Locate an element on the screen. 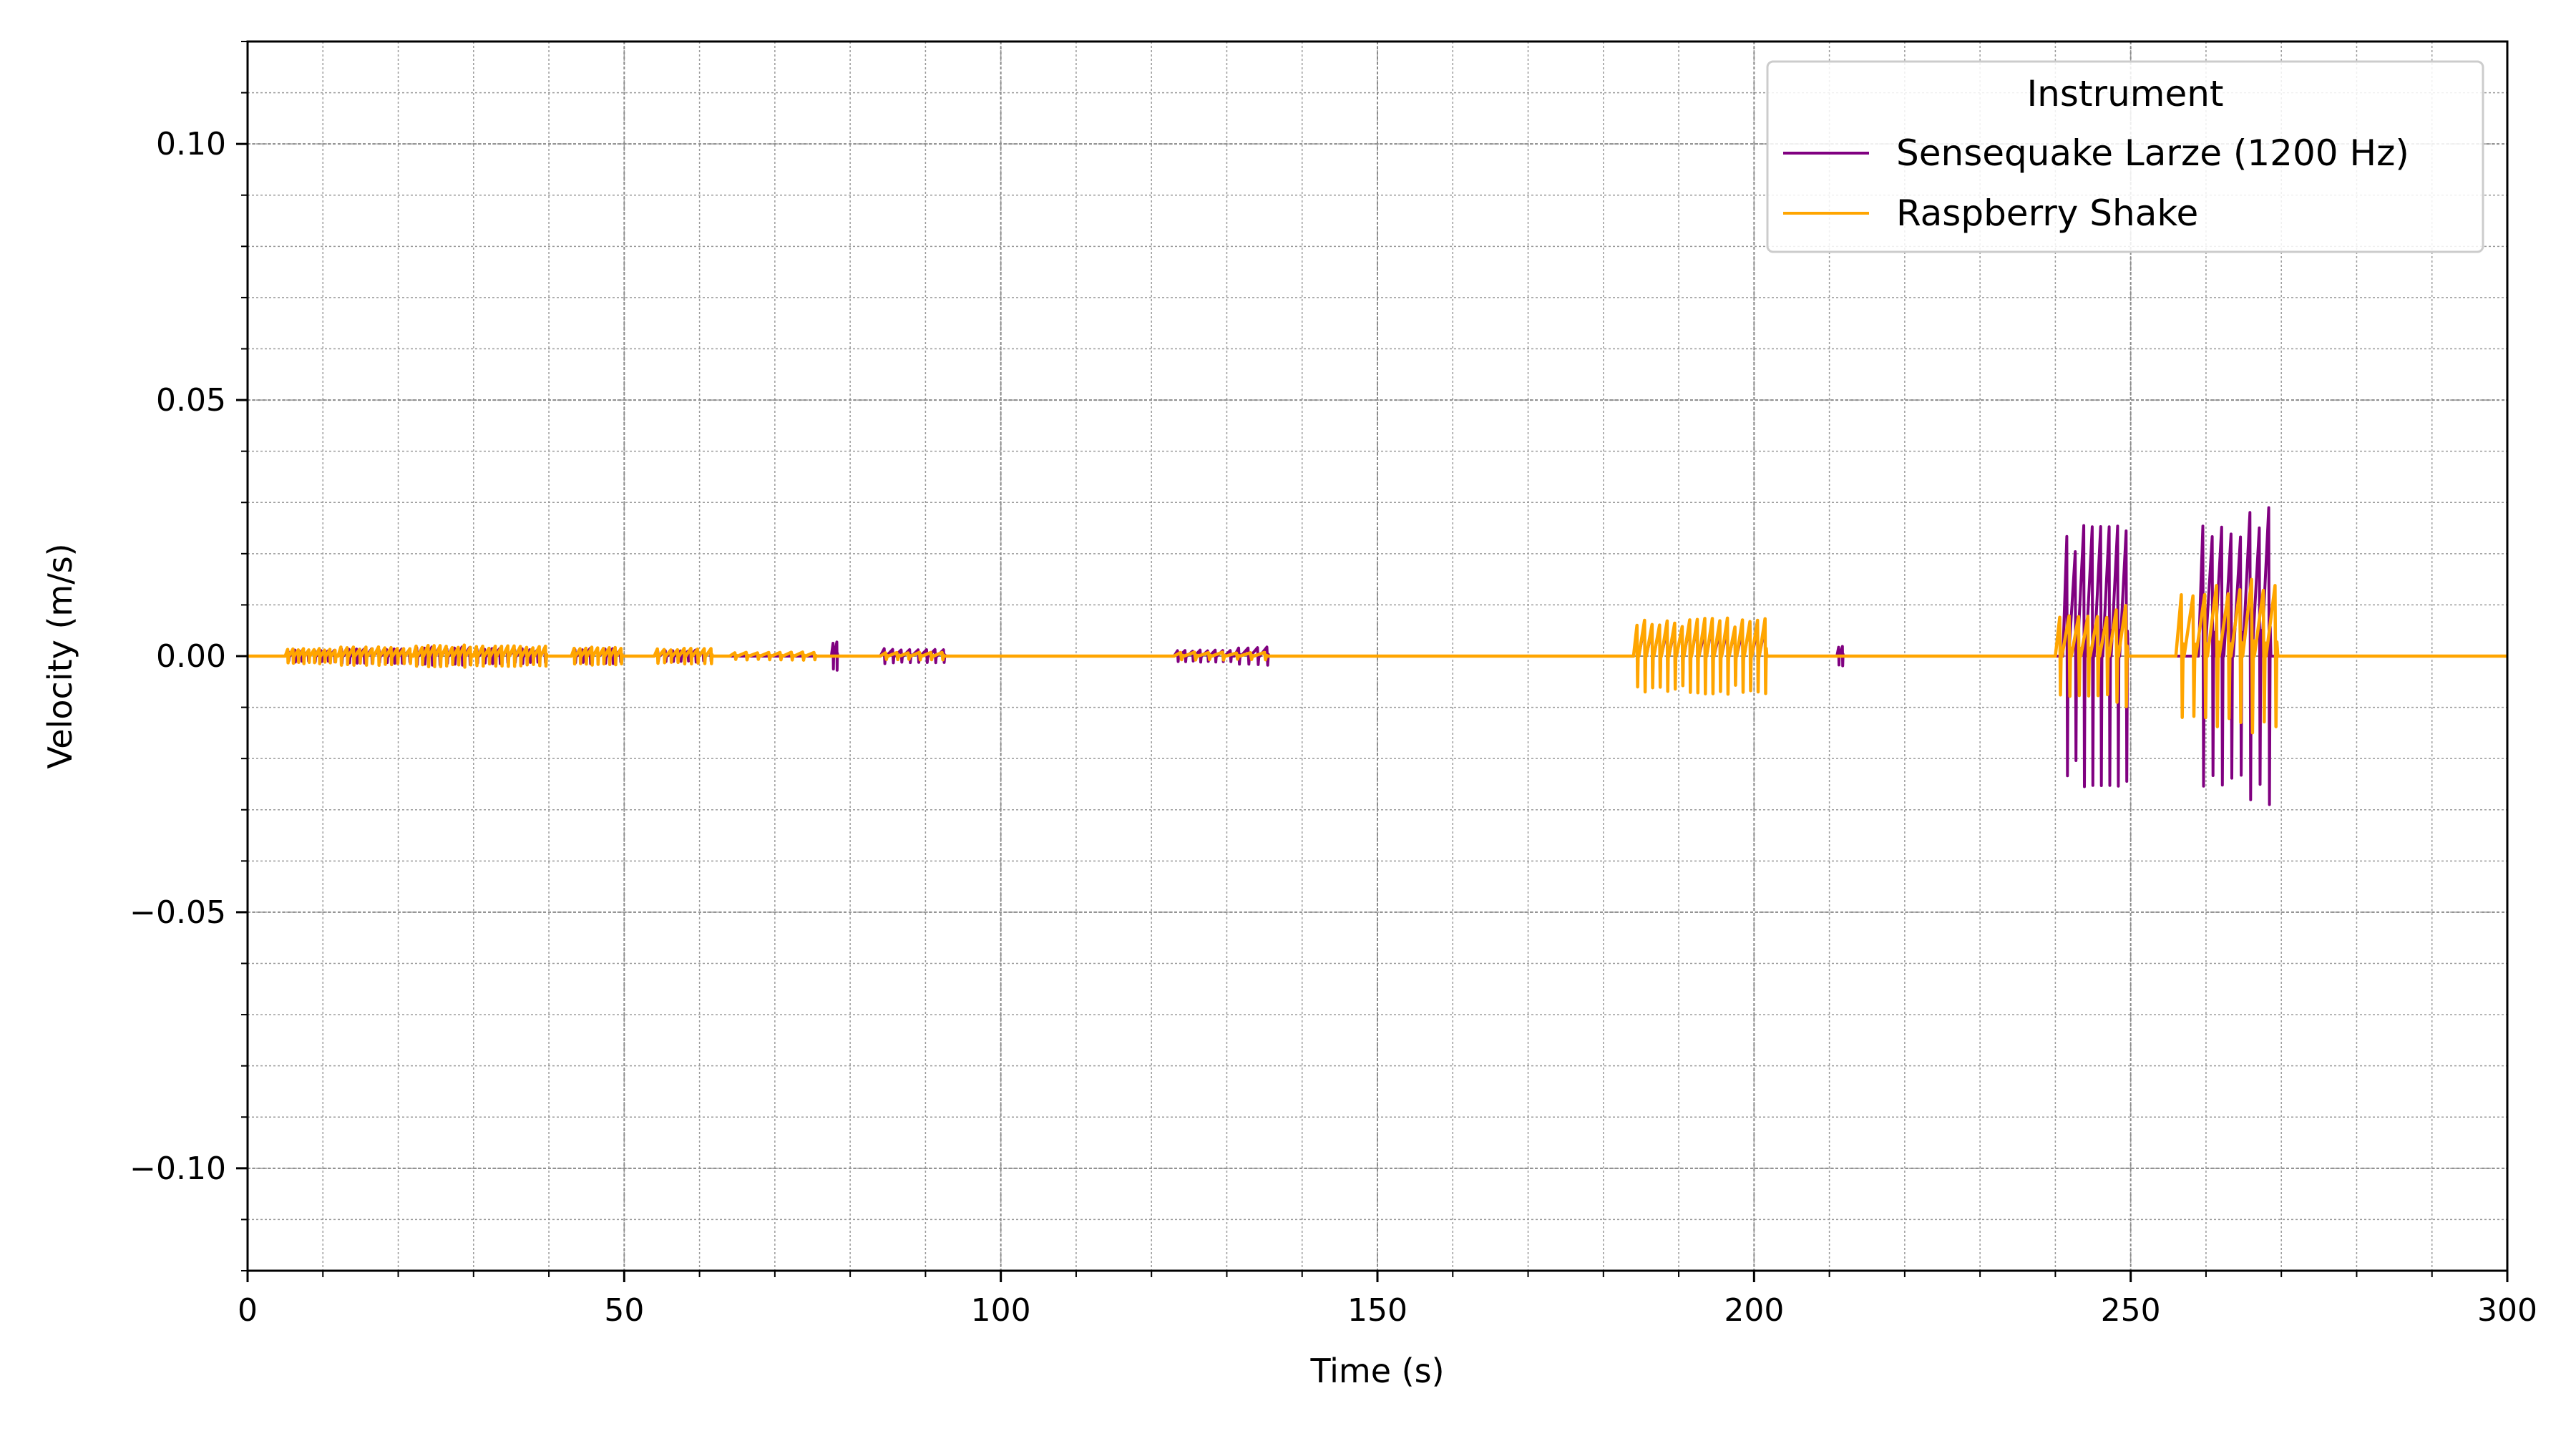 This screenshot has height=1431, width=2576. legend-box is located at coordinates (2125, 156).